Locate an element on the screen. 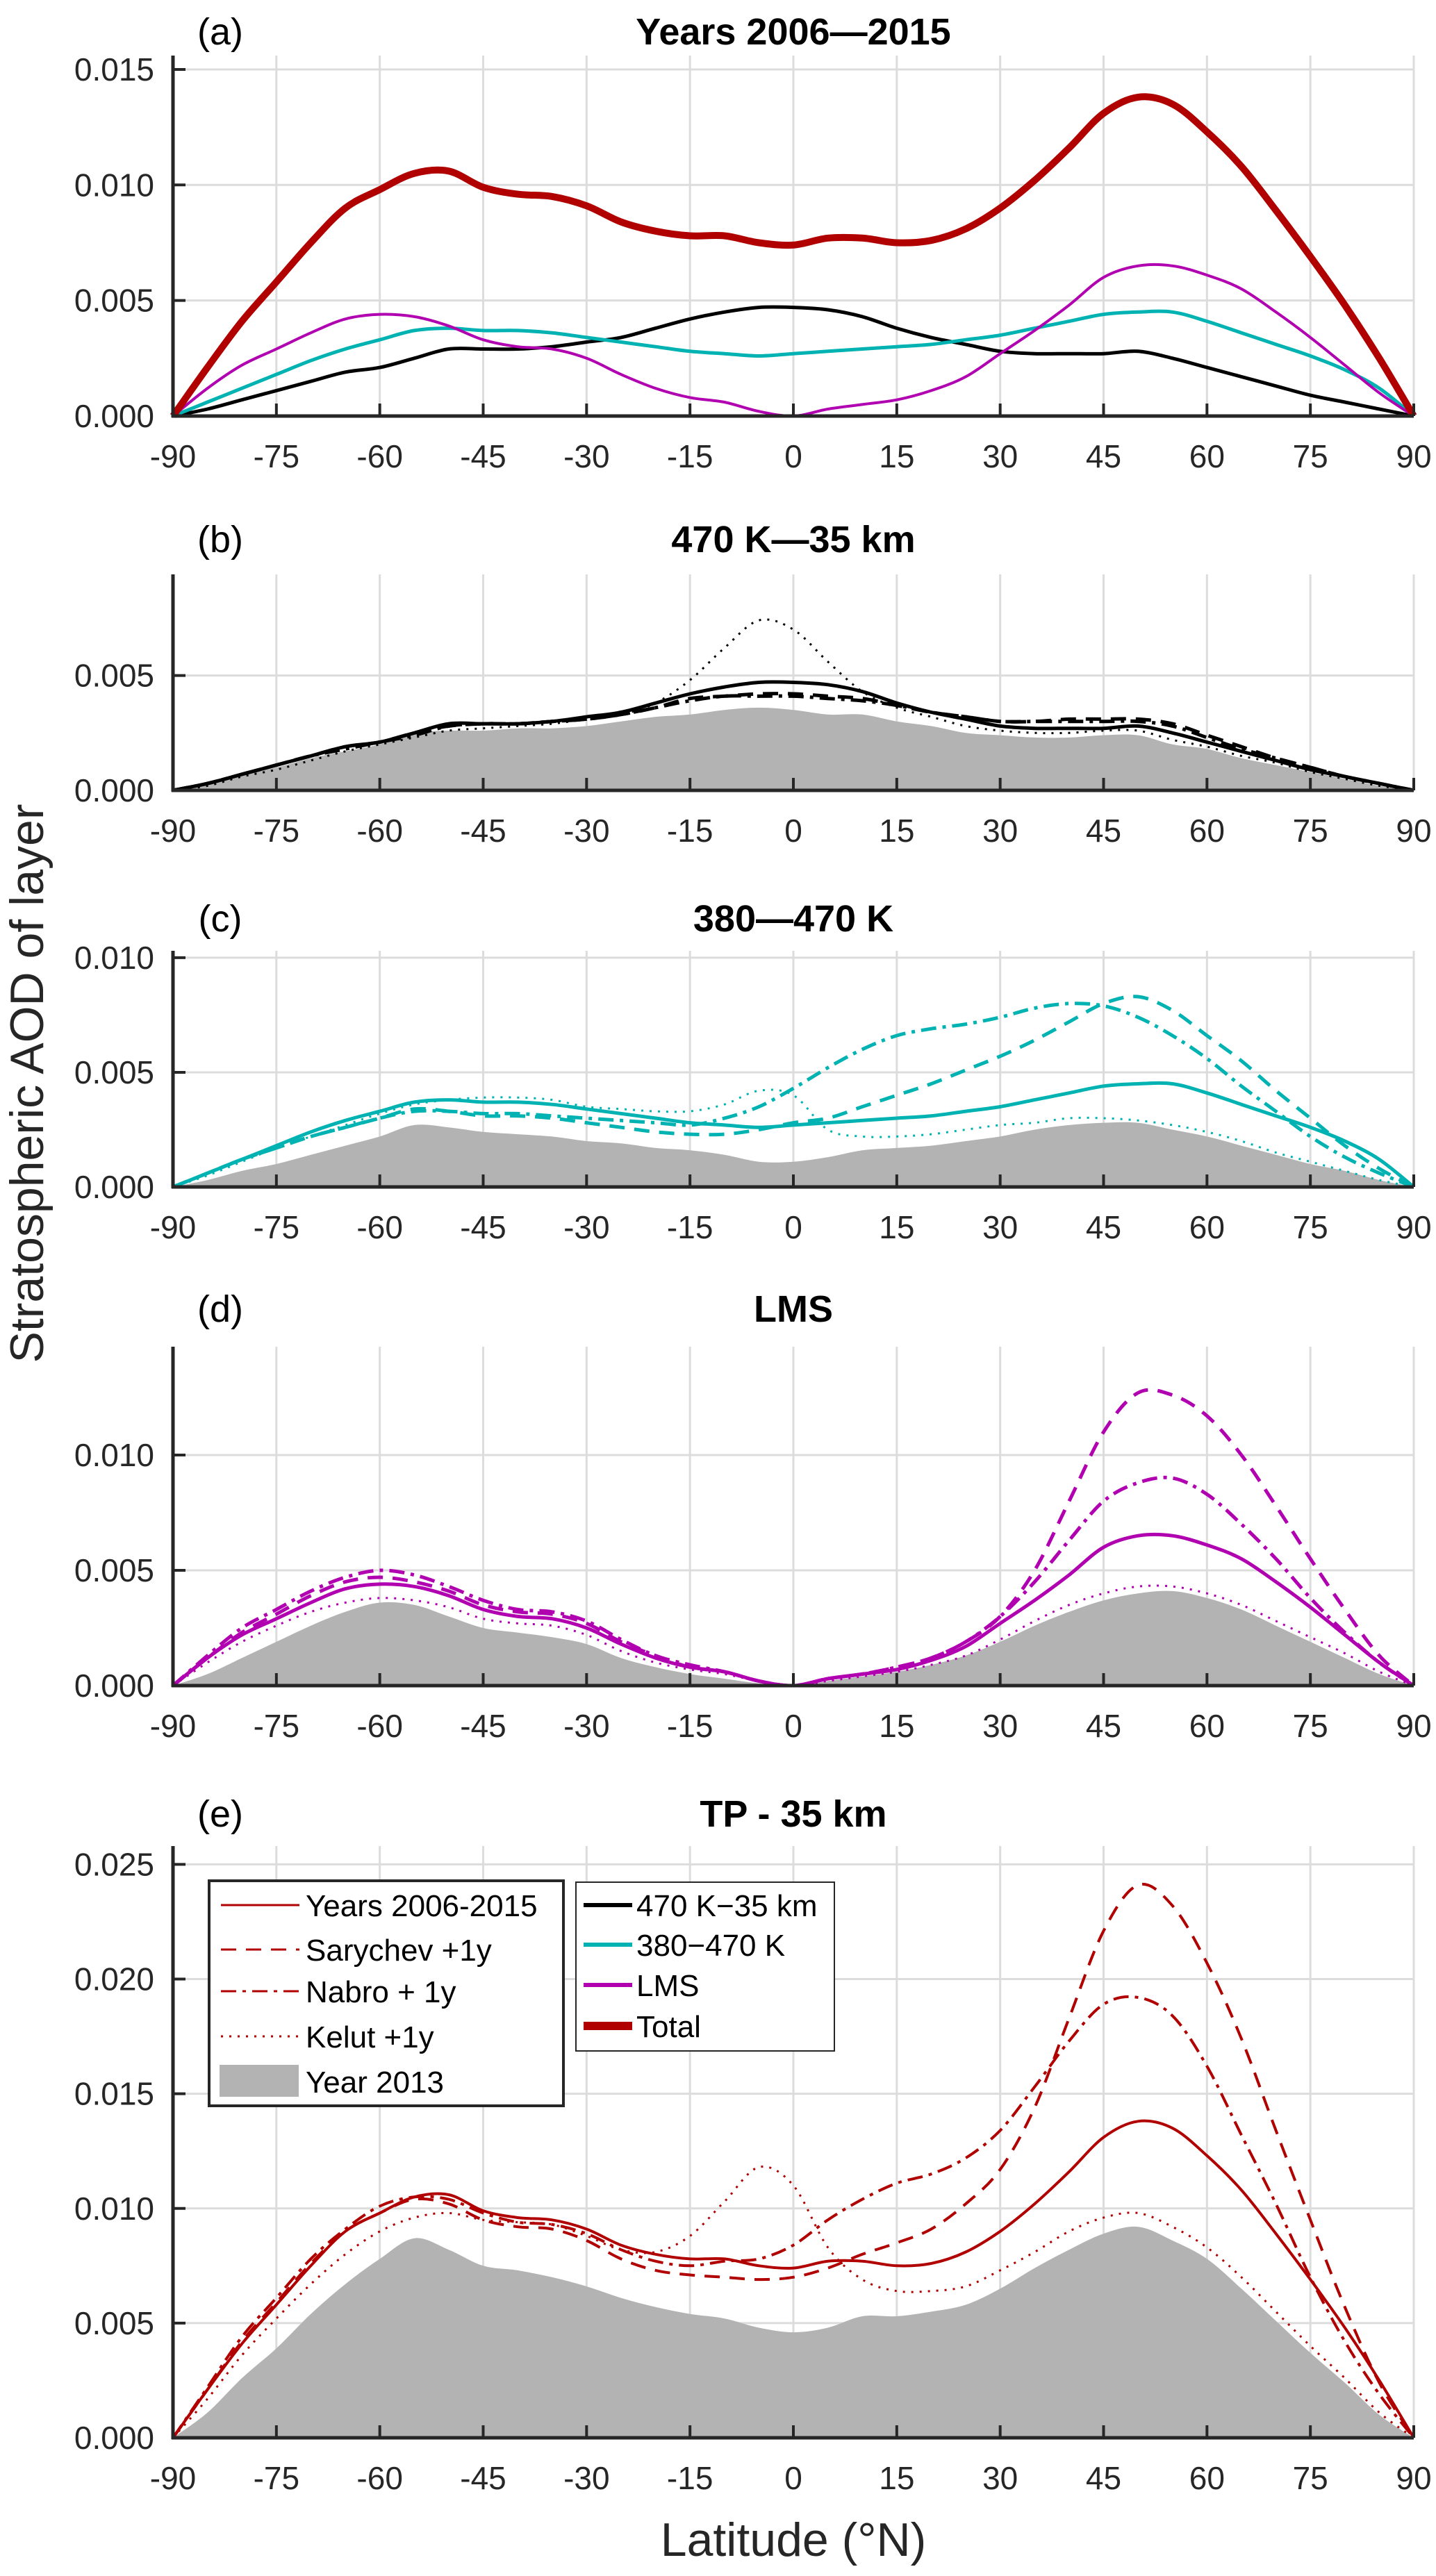  panel-letter: (d) is located at coordinates (220, 1309).